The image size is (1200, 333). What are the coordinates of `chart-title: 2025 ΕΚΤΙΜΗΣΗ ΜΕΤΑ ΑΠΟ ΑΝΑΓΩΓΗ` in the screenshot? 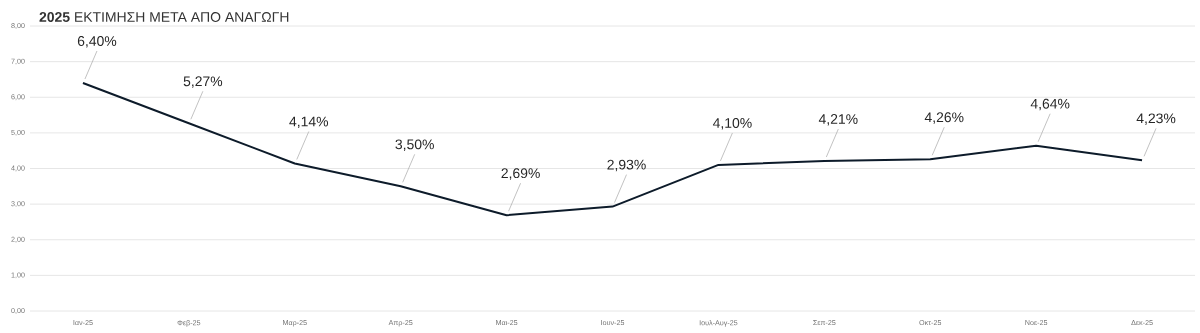 It's located at (164, 17).